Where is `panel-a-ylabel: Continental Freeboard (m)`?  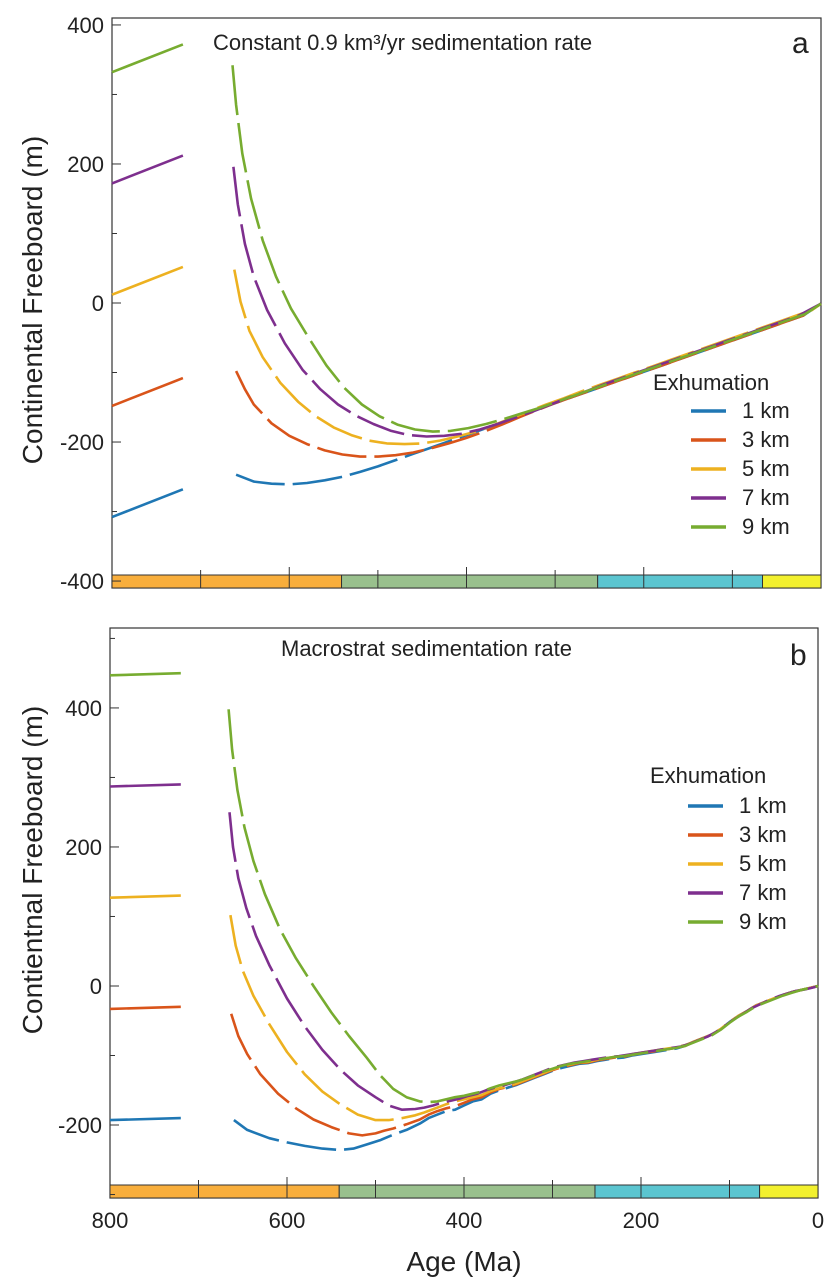 panel-a-ylabel: Continental Freeboard (m) is located at coordinates (32, 300).